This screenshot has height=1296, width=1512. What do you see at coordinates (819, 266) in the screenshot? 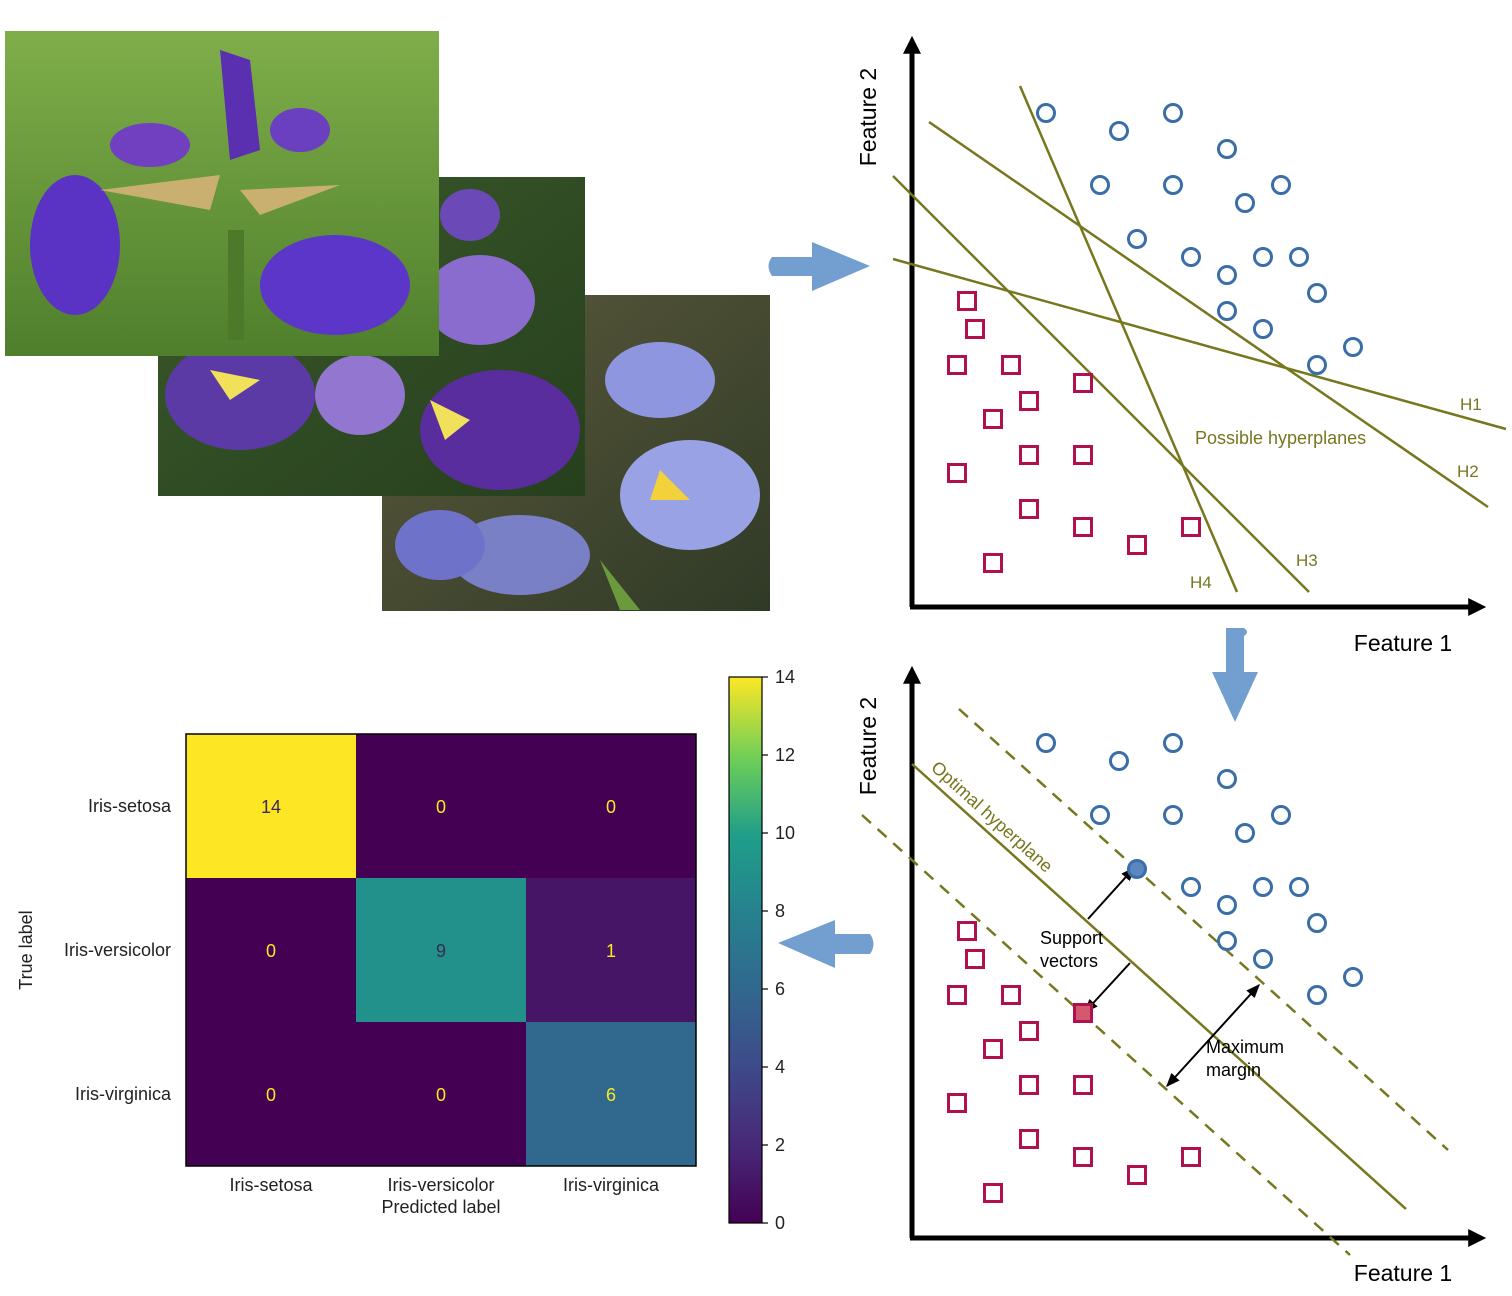
I see `flow-arrow-right` at bounding box center [819, 266].